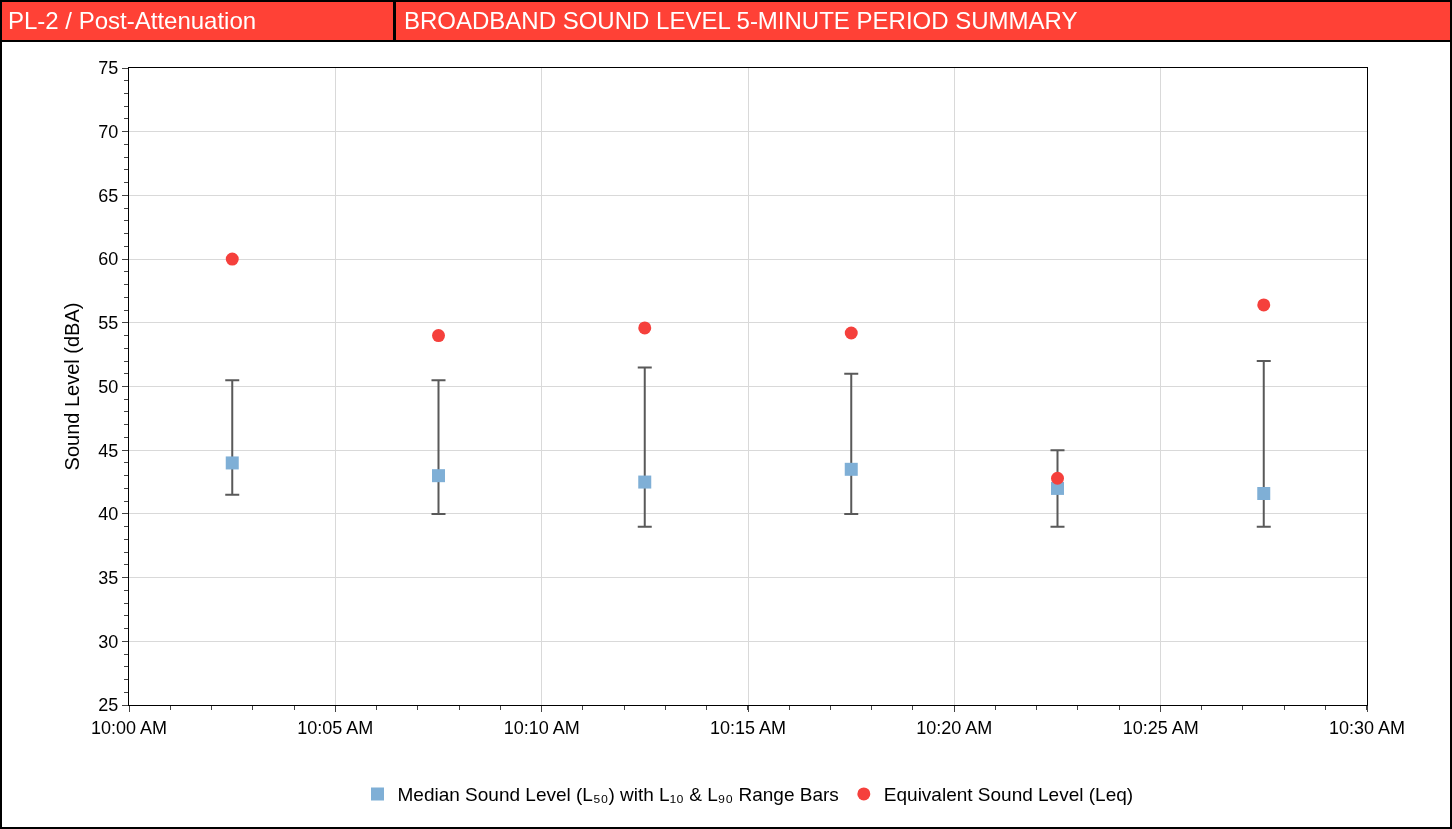  I want to click on y-axis-title: Sound Level (dBA), so click(72, 386).